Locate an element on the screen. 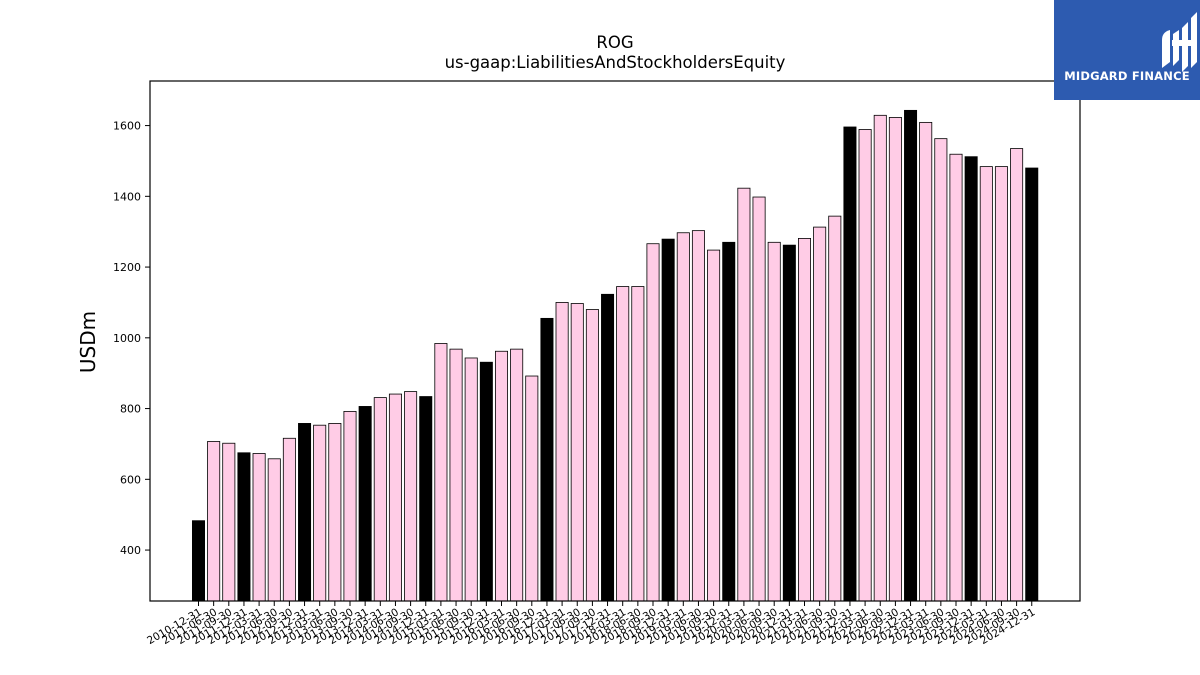 This screenshot has width=1200, height=675. logo-mark-icon is located at coordinates (1179, 42).